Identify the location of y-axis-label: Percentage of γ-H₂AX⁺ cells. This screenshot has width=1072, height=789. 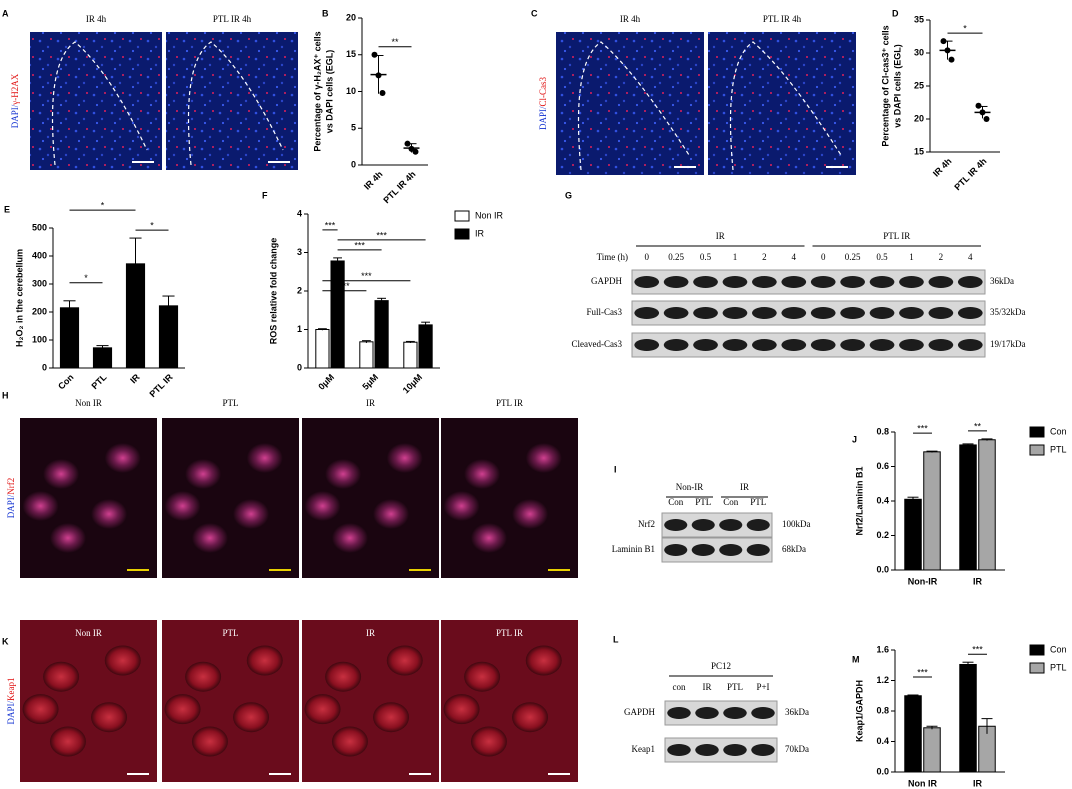
(317, 91).